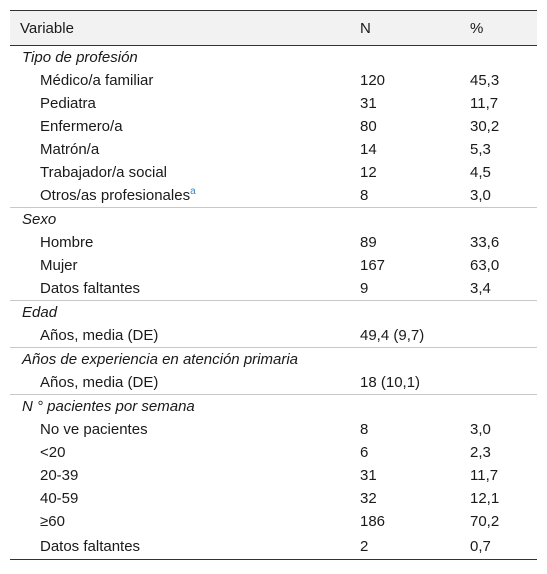  I want to click on footnote-marker-link: a, so click(193, 191).